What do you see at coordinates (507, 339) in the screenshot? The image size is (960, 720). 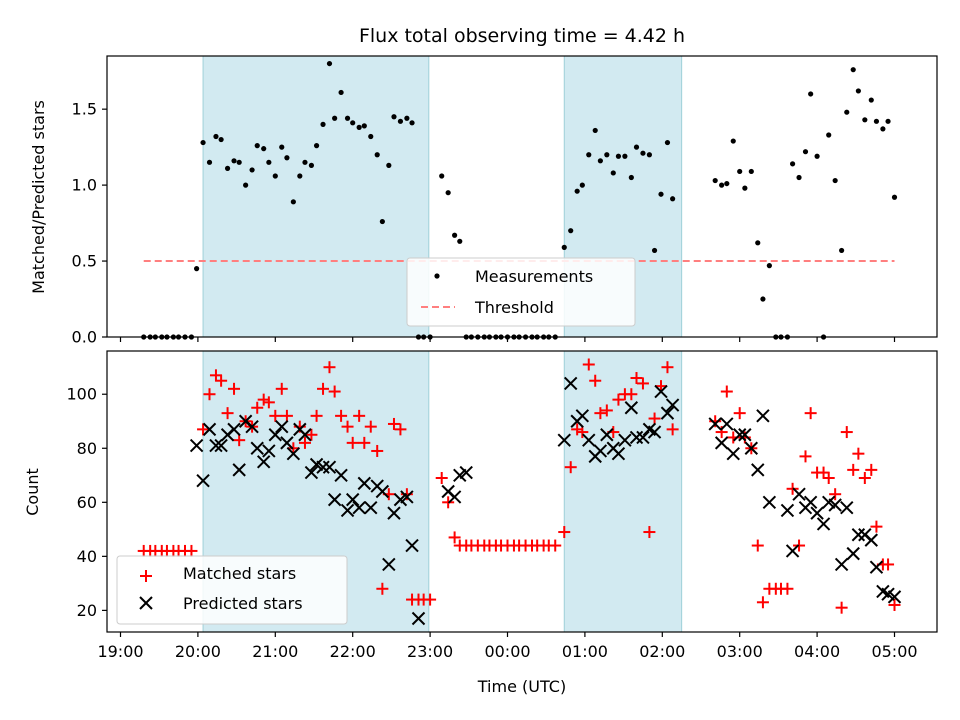 I see `top-x-ticks` at bounding box center [507, 339].